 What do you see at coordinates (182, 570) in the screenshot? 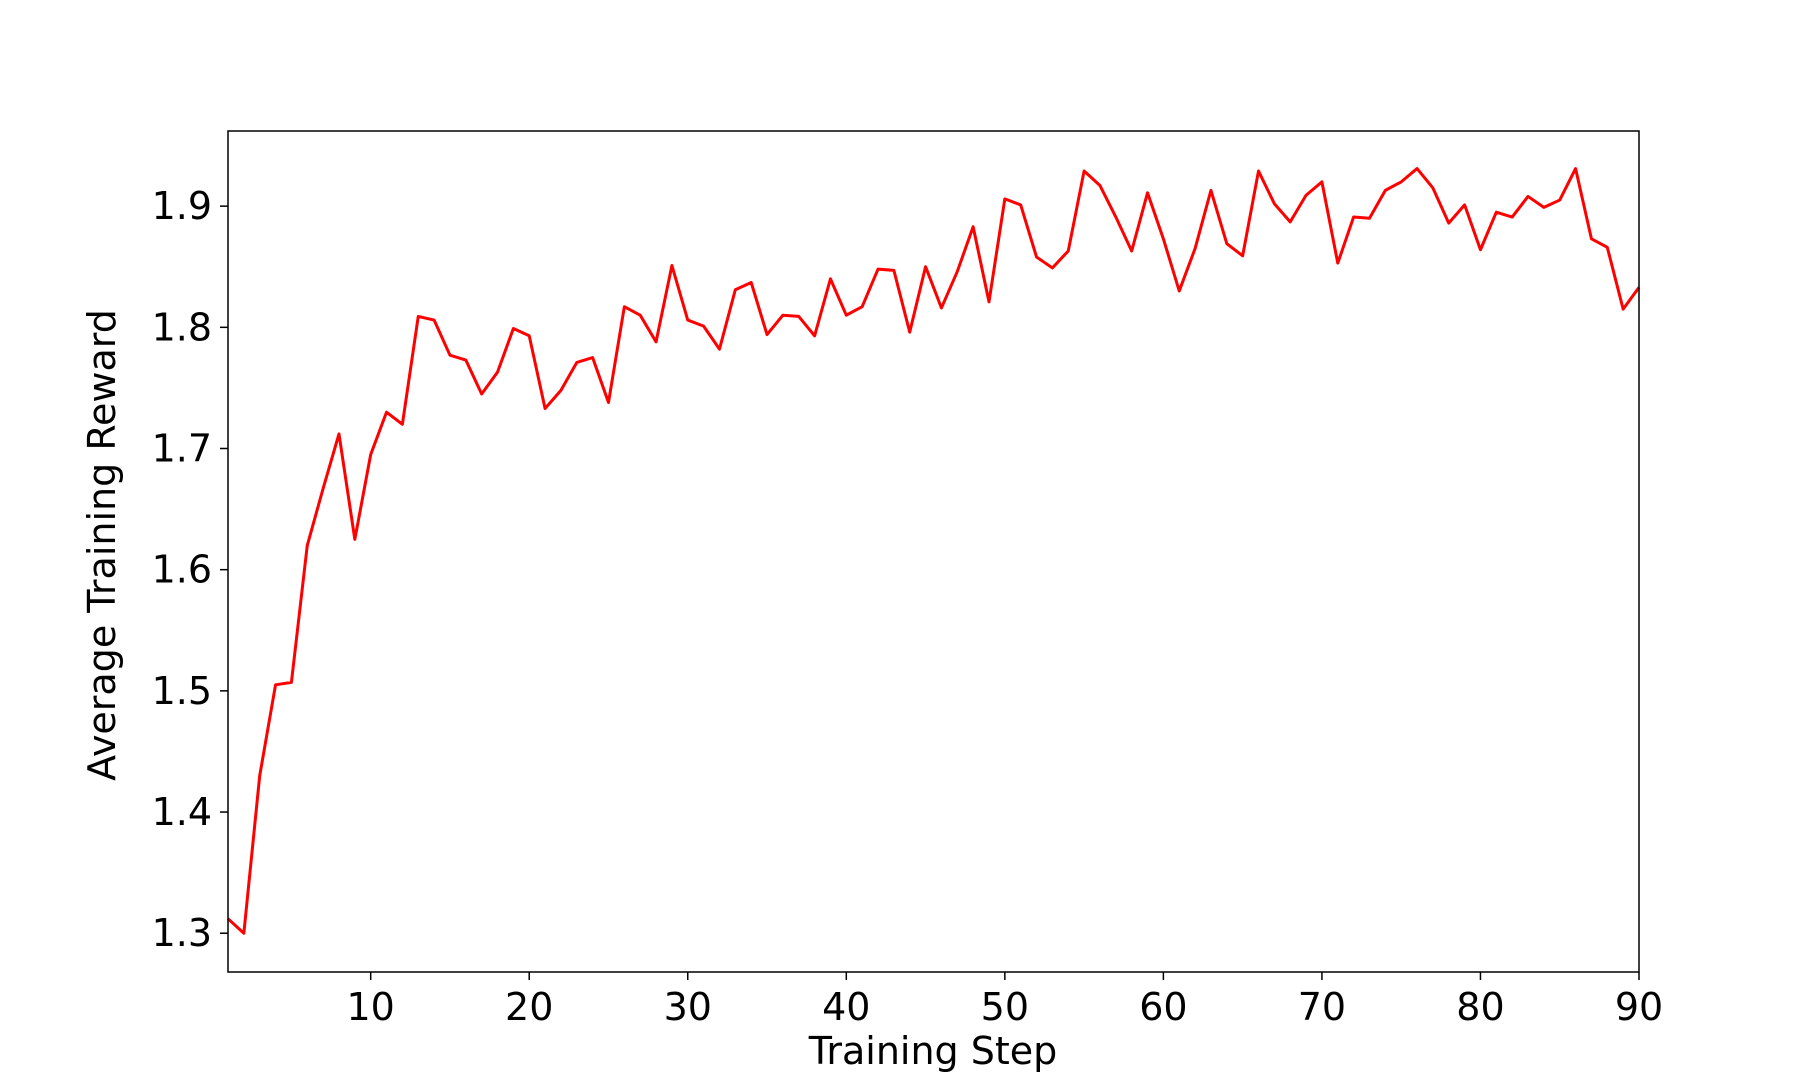
I see `y-tick-label: 1.6` at bounding box center [182, 570].